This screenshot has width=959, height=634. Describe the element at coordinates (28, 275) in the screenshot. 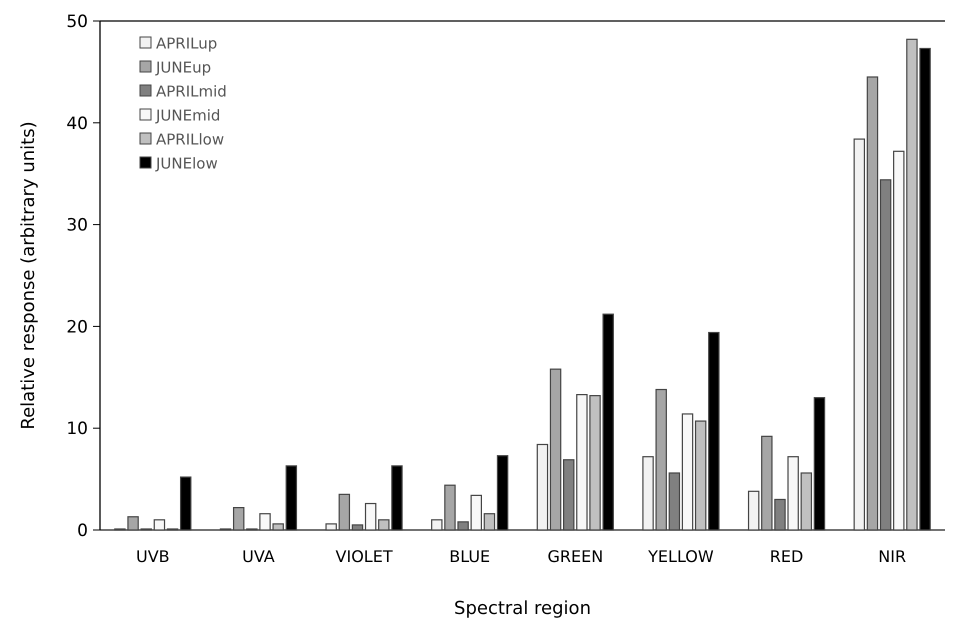

I see `y-axis-title: Relative response (arbitrary units)` at that location.